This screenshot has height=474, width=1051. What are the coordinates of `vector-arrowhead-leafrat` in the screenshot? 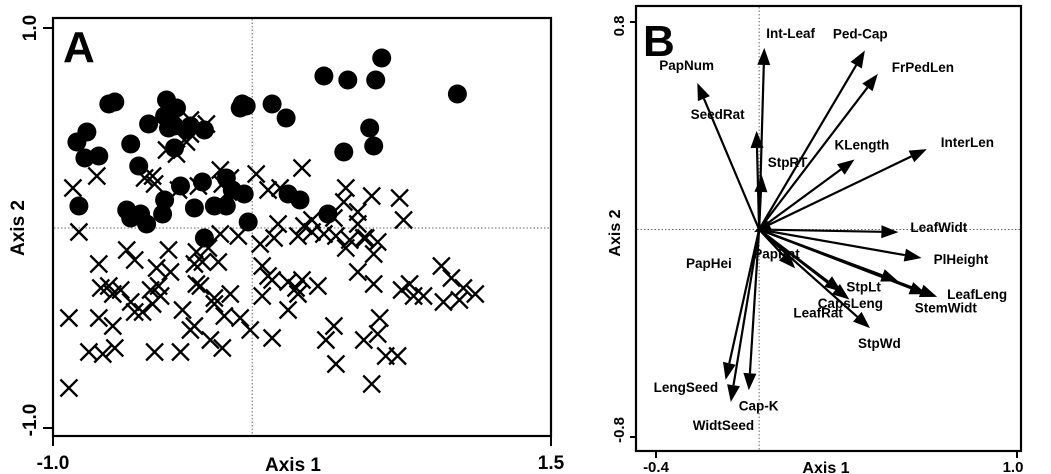 It's located at (841, 292).